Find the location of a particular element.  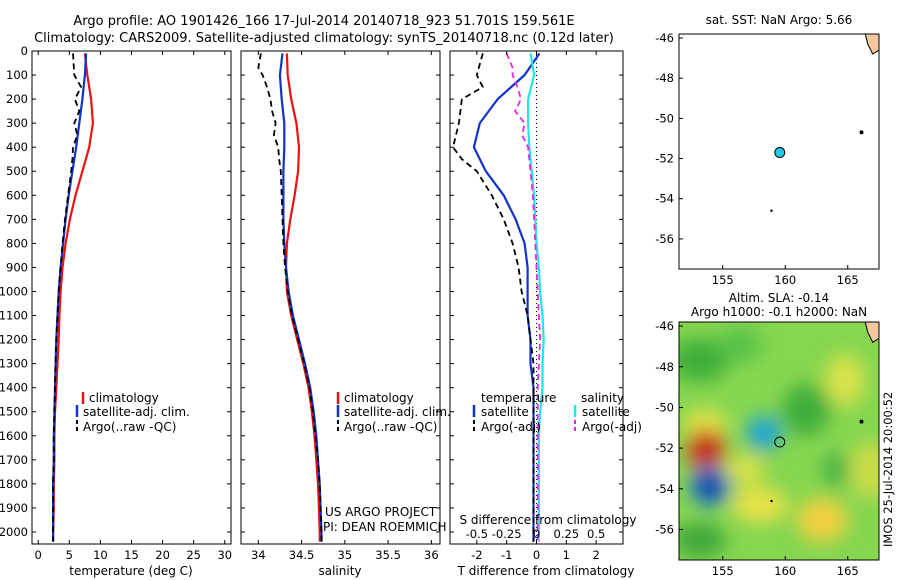

legend-label-sal-argo: Argo(-adj) is located at coordinates (612, 427).